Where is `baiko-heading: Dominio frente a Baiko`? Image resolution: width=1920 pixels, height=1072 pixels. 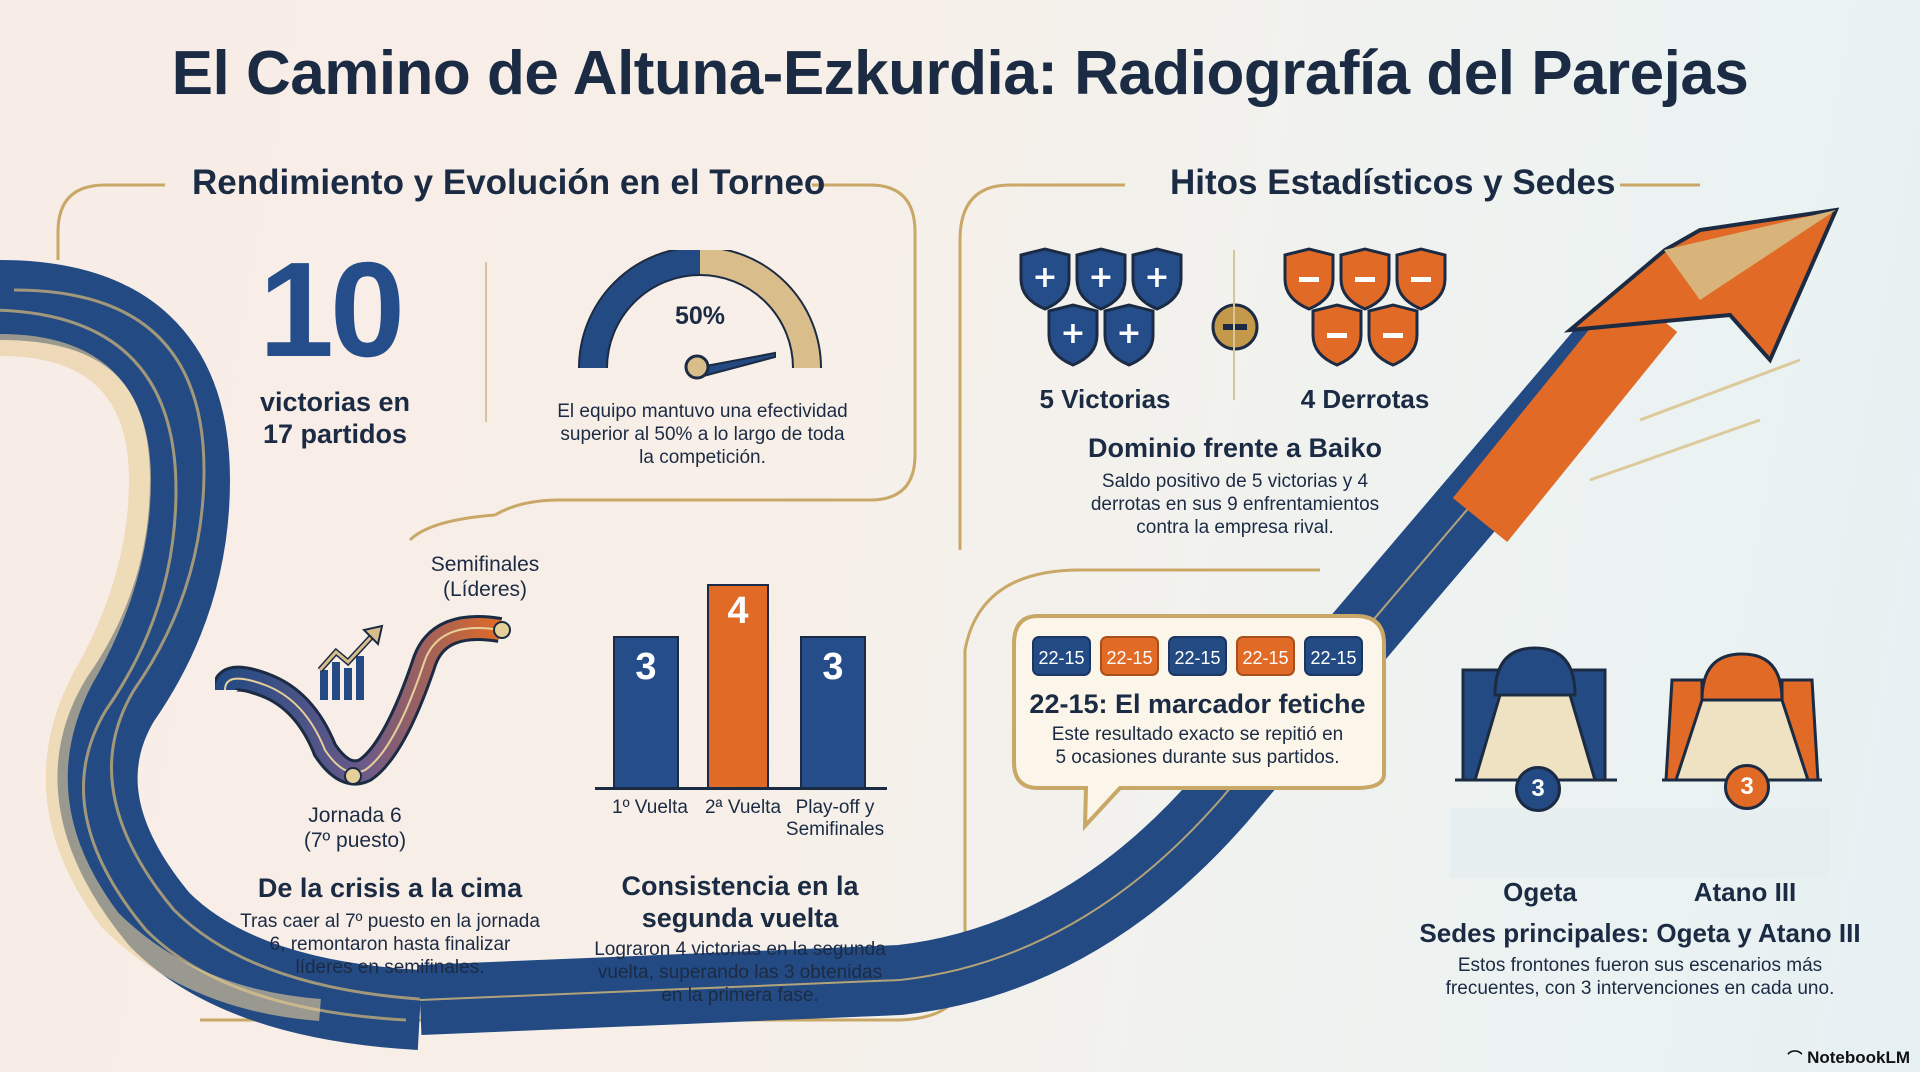 baiko-heading: Dominio frente a Baiko is located at coordinates (1235, 448).